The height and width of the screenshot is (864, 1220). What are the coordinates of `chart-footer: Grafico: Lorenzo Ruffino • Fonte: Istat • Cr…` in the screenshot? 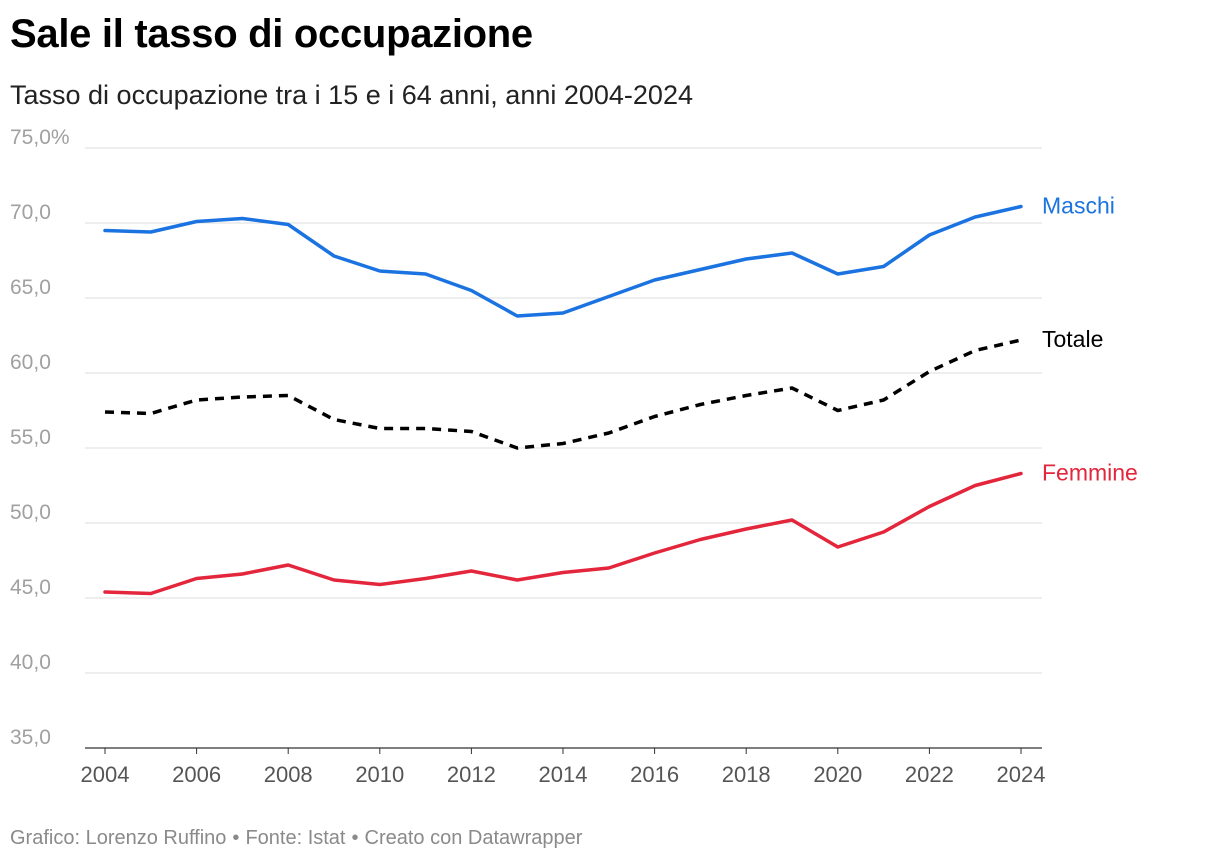 It's located at (296, 838).